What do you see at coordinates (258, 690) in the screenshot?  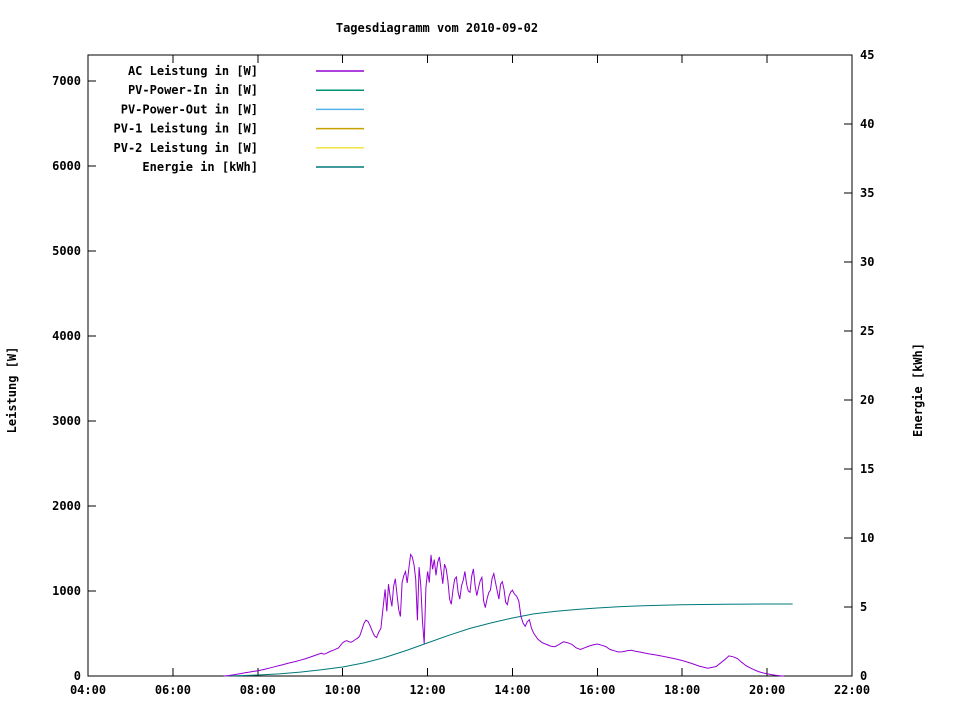 I see `x-tick-label: 08:00` at bounding box center [258, 690].